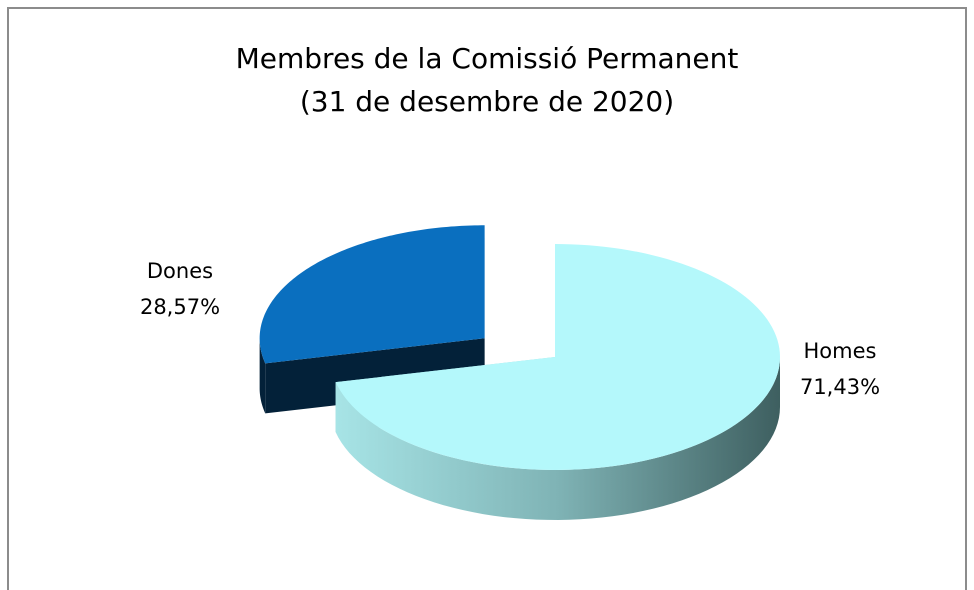  What do you see at coordinates (487, 58) in the screenshot?
I see `chart-title: Membres de la Comissió Permanent` at bounding box center [487, 58].